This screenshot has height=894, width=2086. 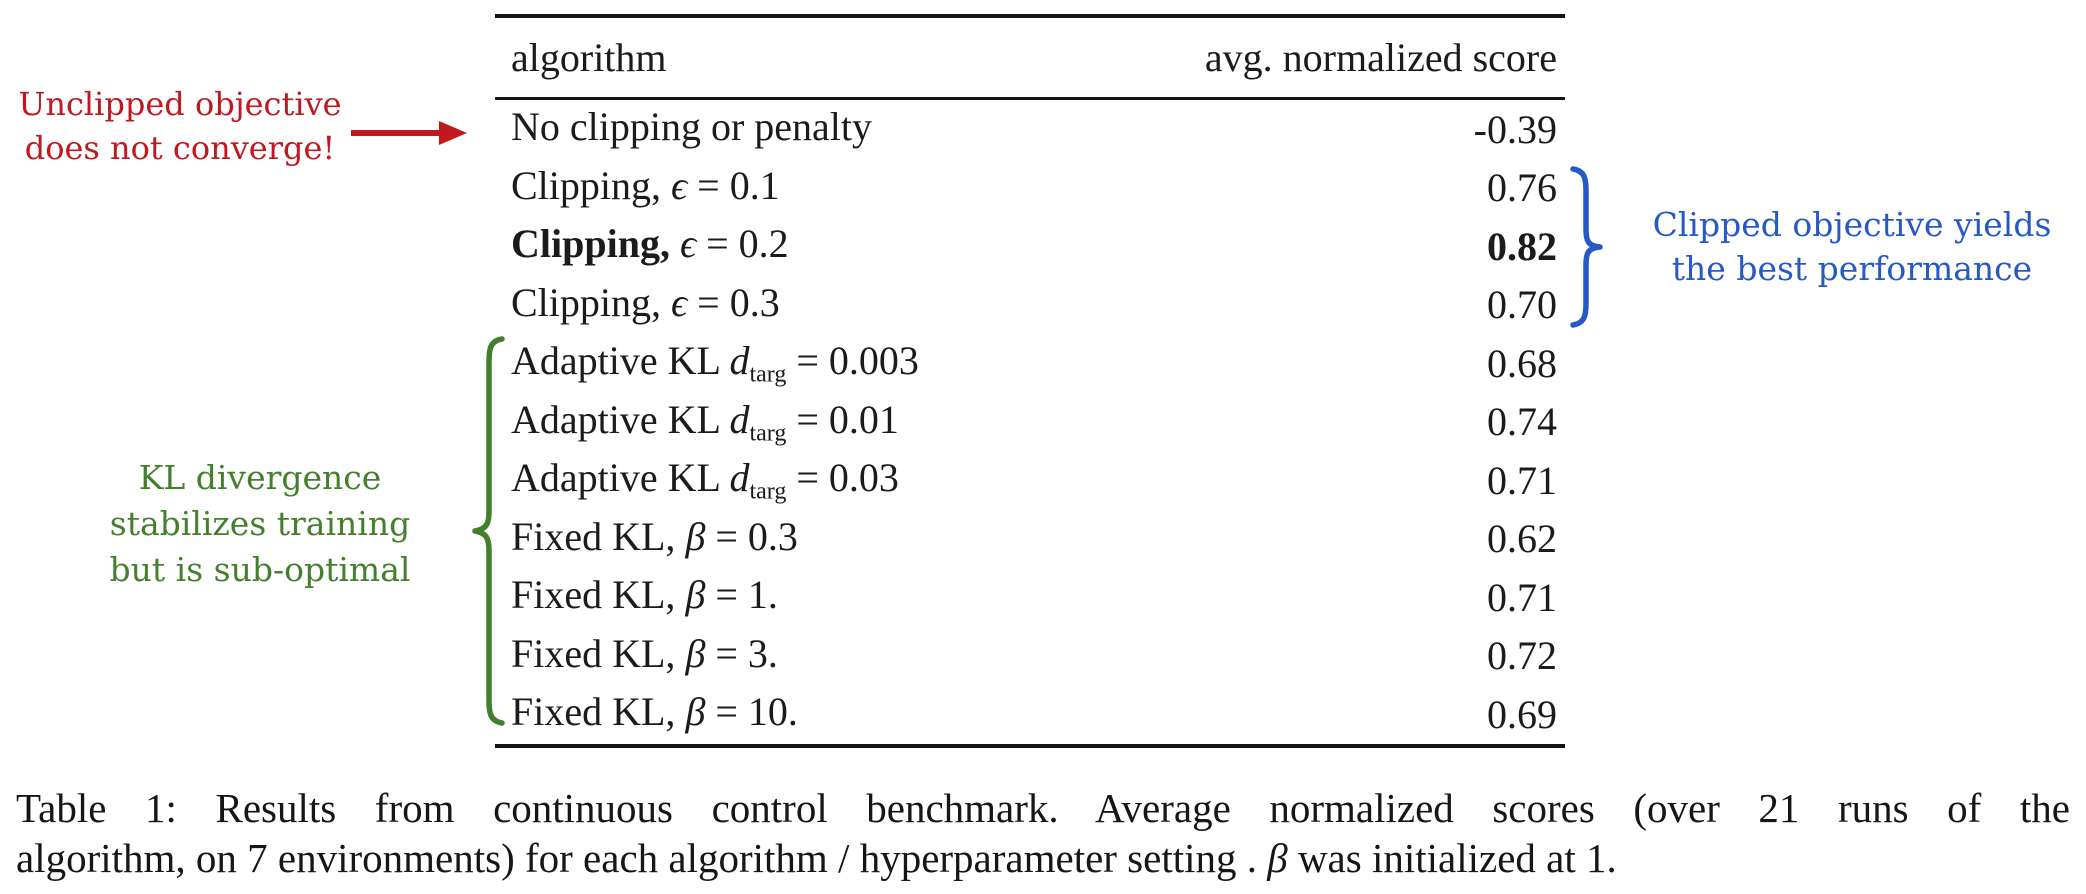 What do you see at coordinates (1030, 480) in the screenshot?
I see `table-row: Adaptive KL dtarg = 0.03 0.71` at bounding box center [1030, 480].